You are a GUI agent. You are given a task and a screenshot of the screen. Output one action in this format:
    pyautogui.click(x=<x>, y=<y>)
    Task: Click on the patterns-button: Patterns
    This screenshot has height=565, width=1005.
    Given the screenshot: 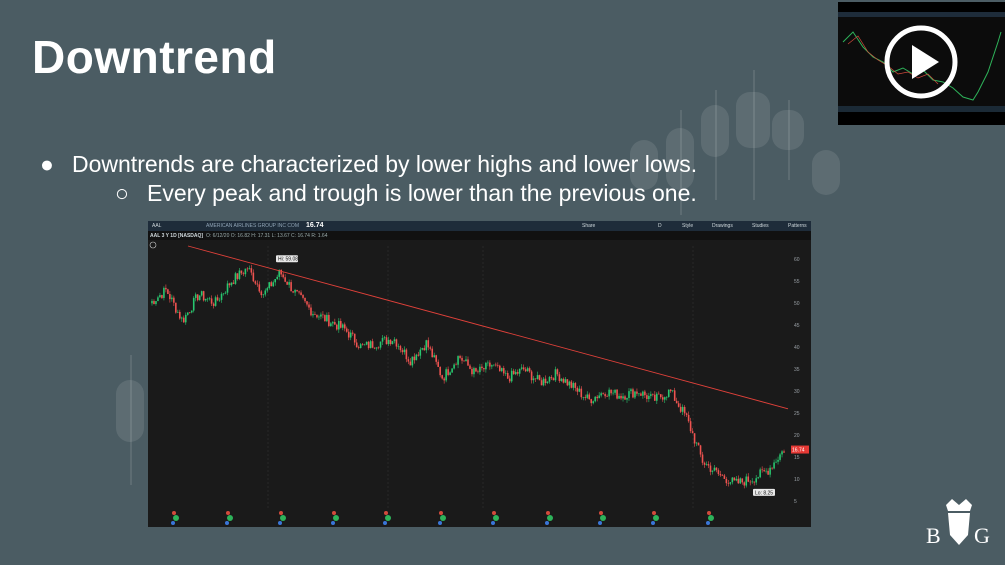 What is the action you would take?
    pyautogui.click(x=797, y=226)
    